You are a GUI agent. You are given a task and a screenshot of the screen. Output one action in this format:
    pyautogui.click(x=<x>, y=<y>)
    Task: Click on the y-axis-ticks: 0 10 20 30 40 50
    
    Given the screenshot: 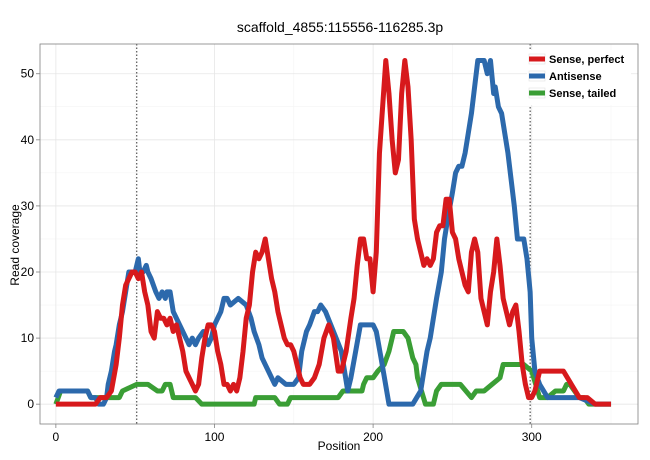 What is the action you would take?
    pyautogui.click(x=30, y=239)
    